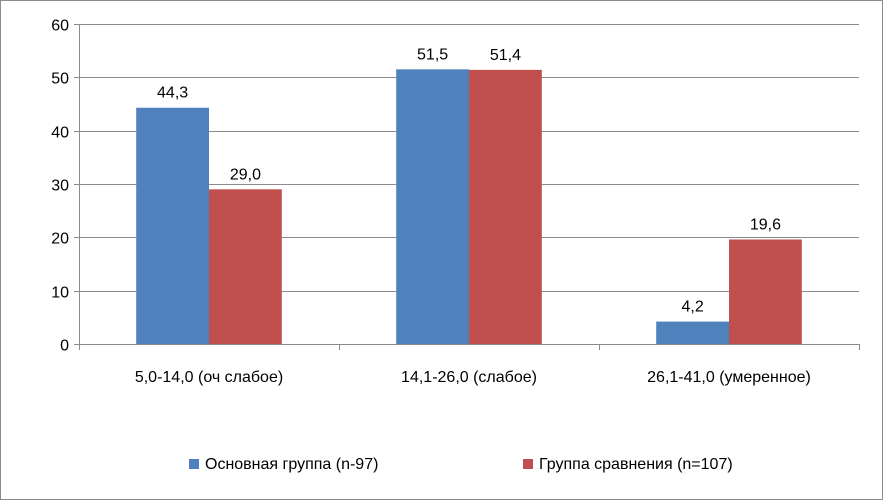 Image resolution: width=883 pixels, height=501 pixels. I want to click on data-label: 29,0, so click(245, 174).